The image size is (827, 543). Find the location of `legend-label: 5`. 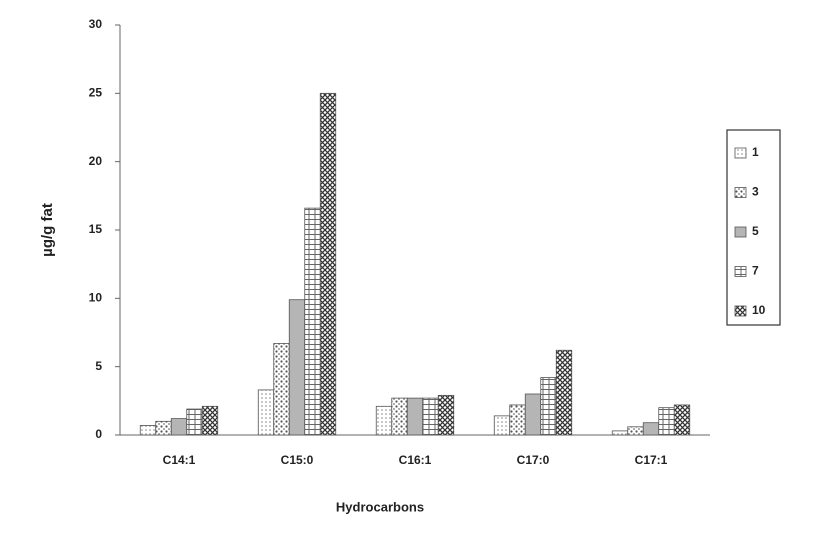

legend-label: 5 is located at coordinates (755, 231).